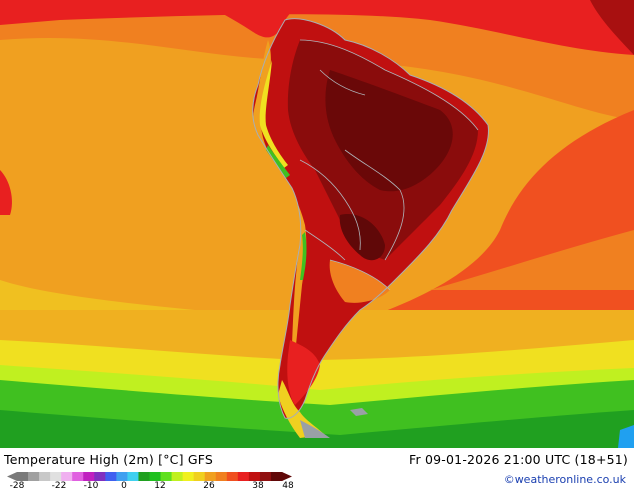  What do you see at coordinates (287, 476) in the screenshot?
I see `legend-arrow-right` at bounding box center [287, 476].